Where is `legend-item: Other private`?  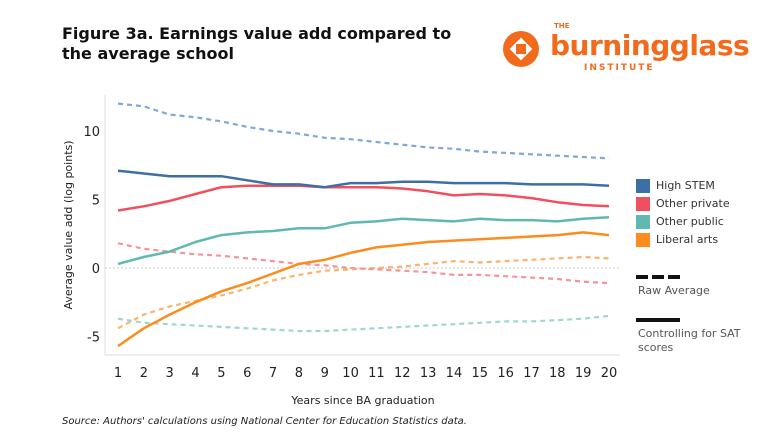
legend-item: Other private is located at coordinates (683, 204).